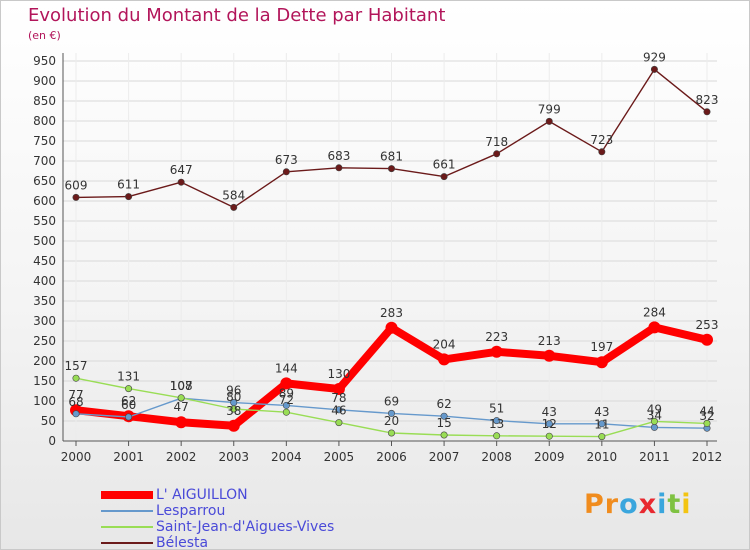 Image resolution: width=750 pixels, height=550 pixels. I want to click on data-label: 823, so click(707, 100).